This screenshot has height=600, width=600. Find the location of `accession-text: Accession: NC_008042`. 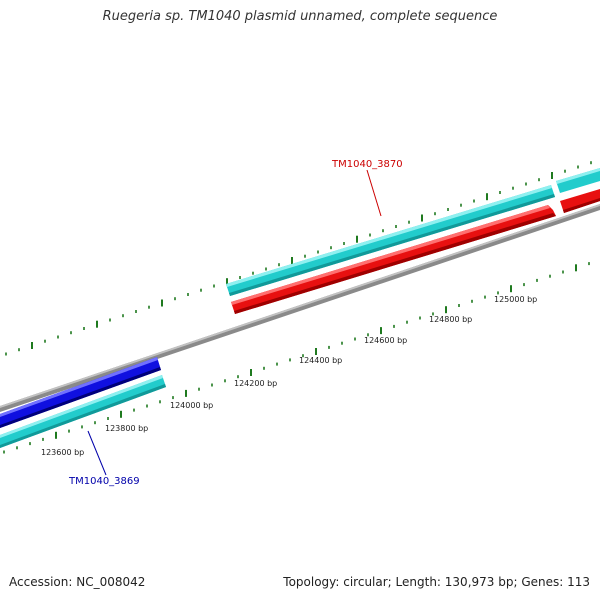

accession-text: Accession: NC_008042 is located at coordinates (77, 582).